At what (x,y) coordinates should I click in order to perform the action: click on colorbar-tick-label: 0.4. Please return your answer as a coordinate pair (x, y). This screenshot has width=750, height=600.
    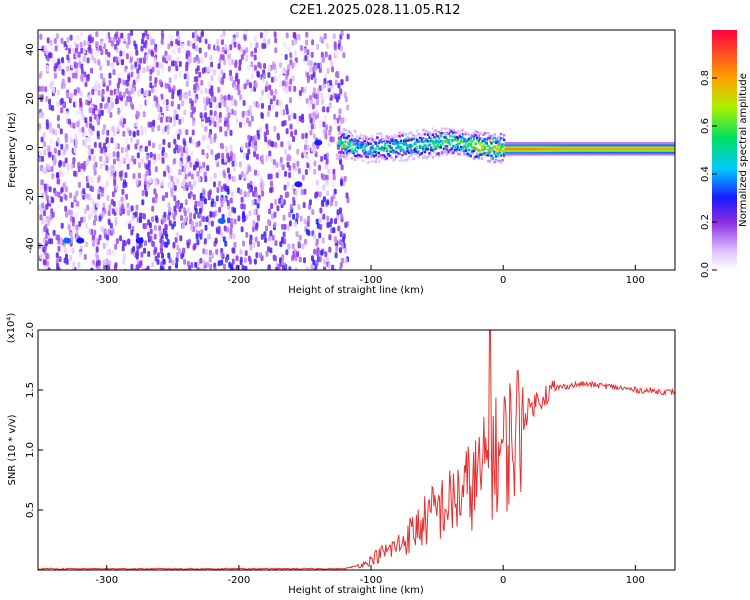
    Looking at the image, I should click on (705, 174).